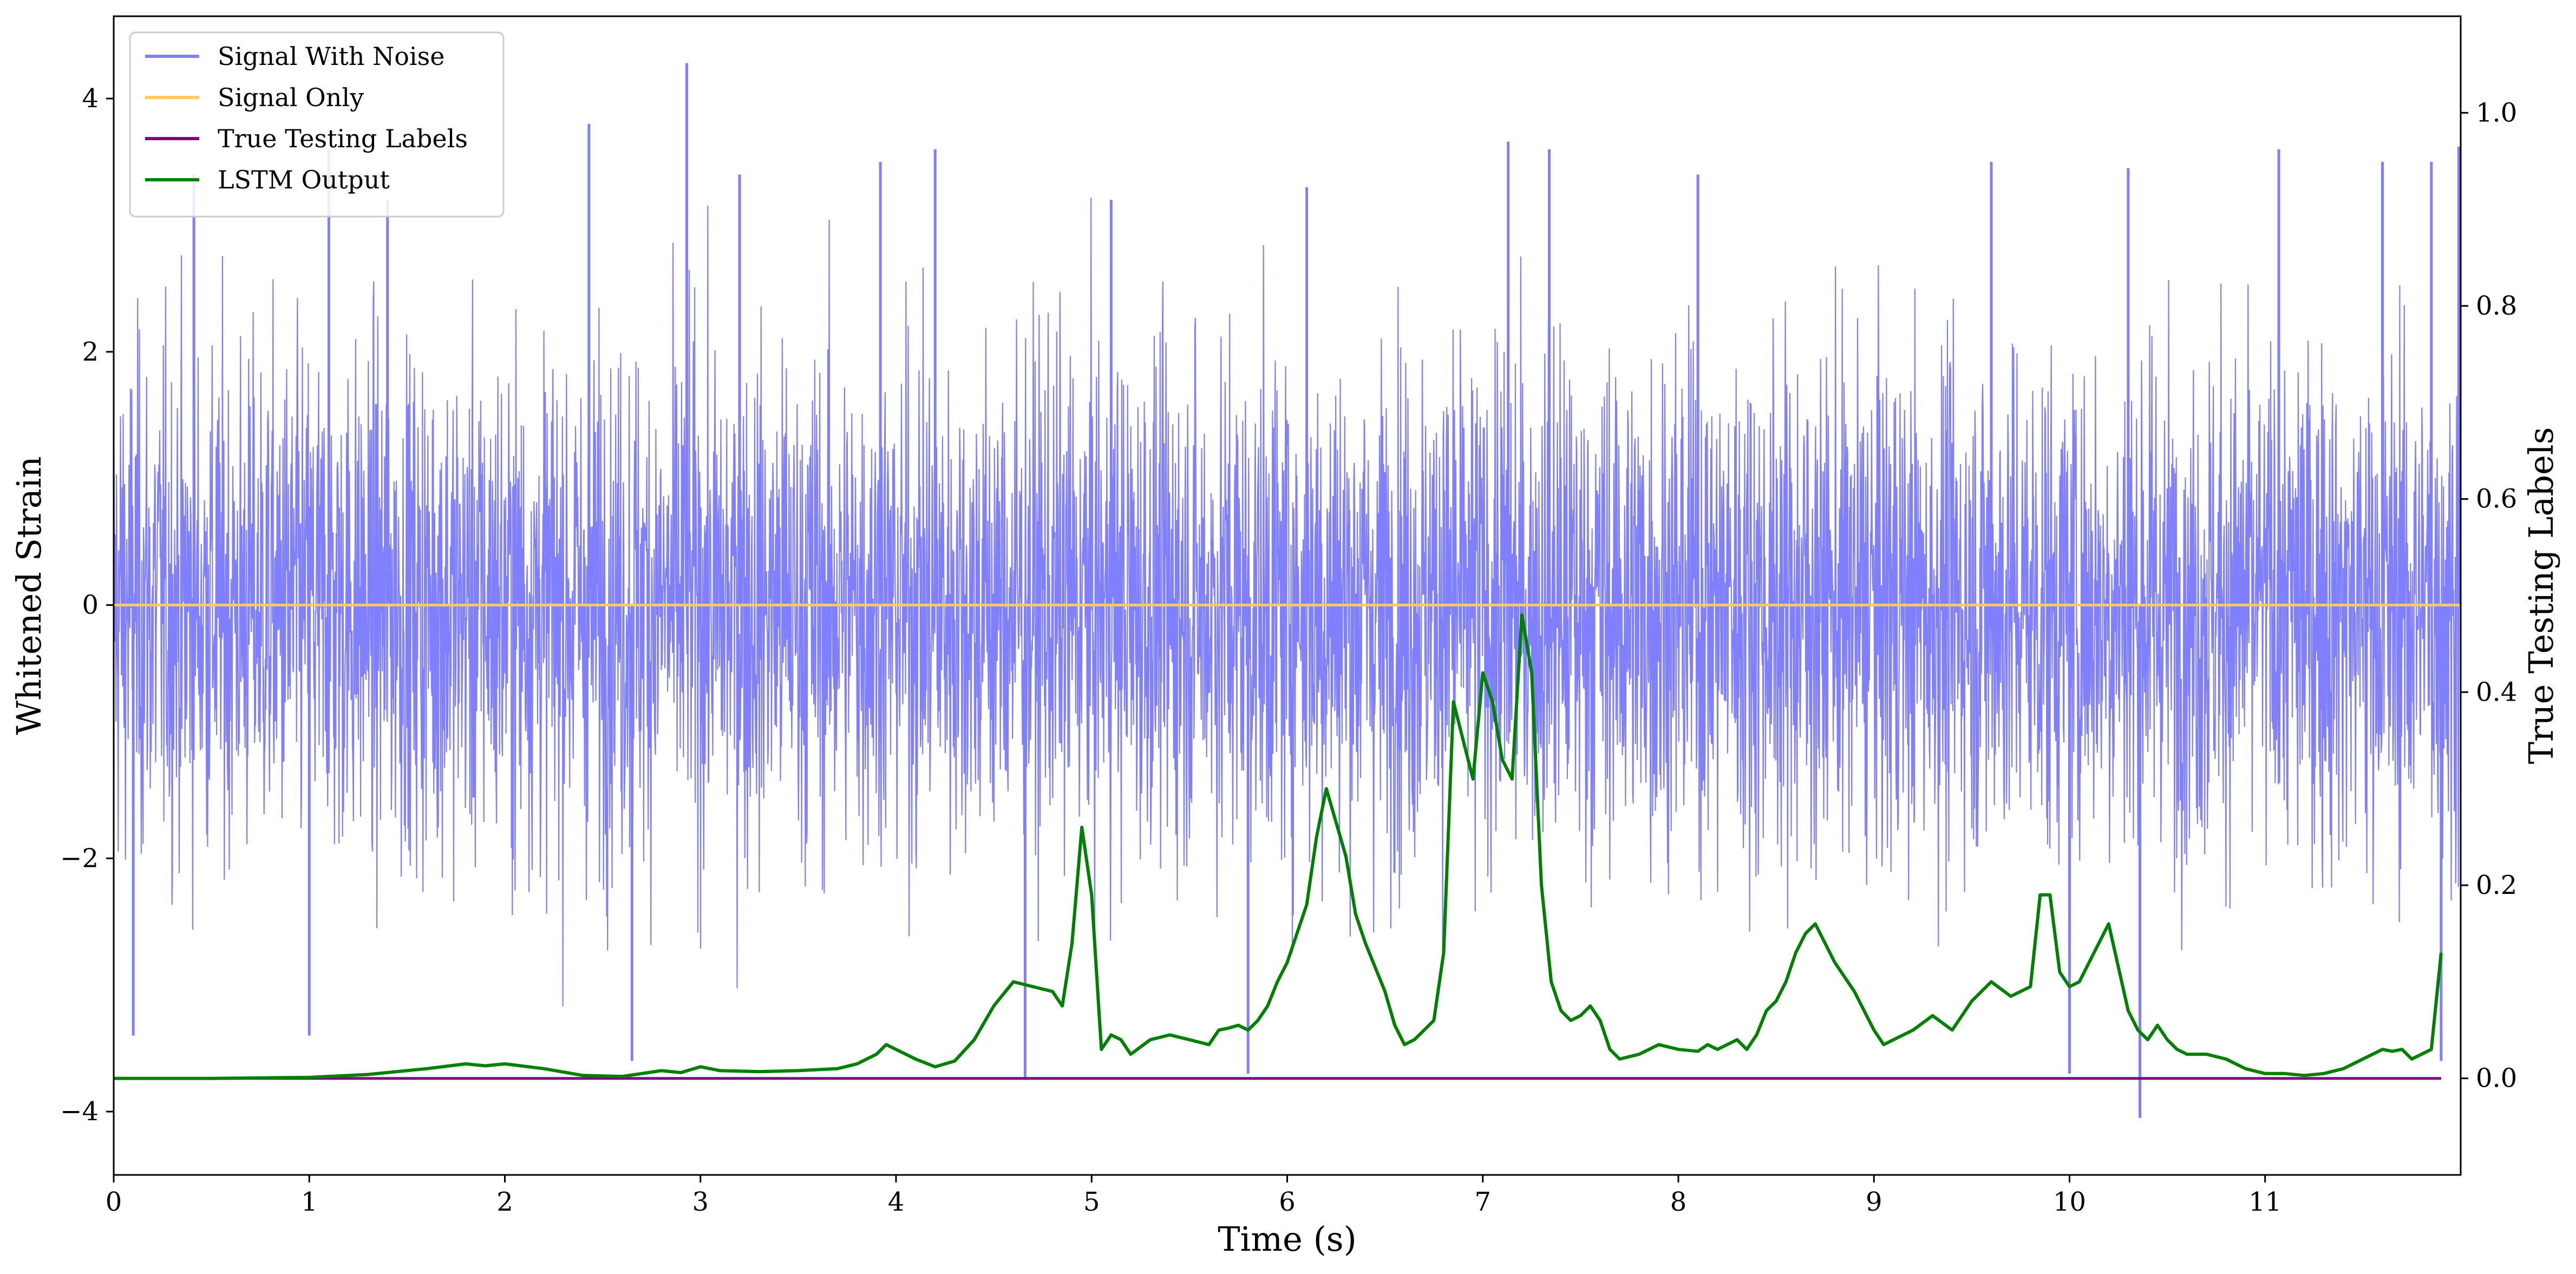 Image resolution: width=2576 pixels, height=1274 pixels. Describe the element at coordinates (1874, 1202) in the screenshot. I see `x-tick-label: 9` at that location.